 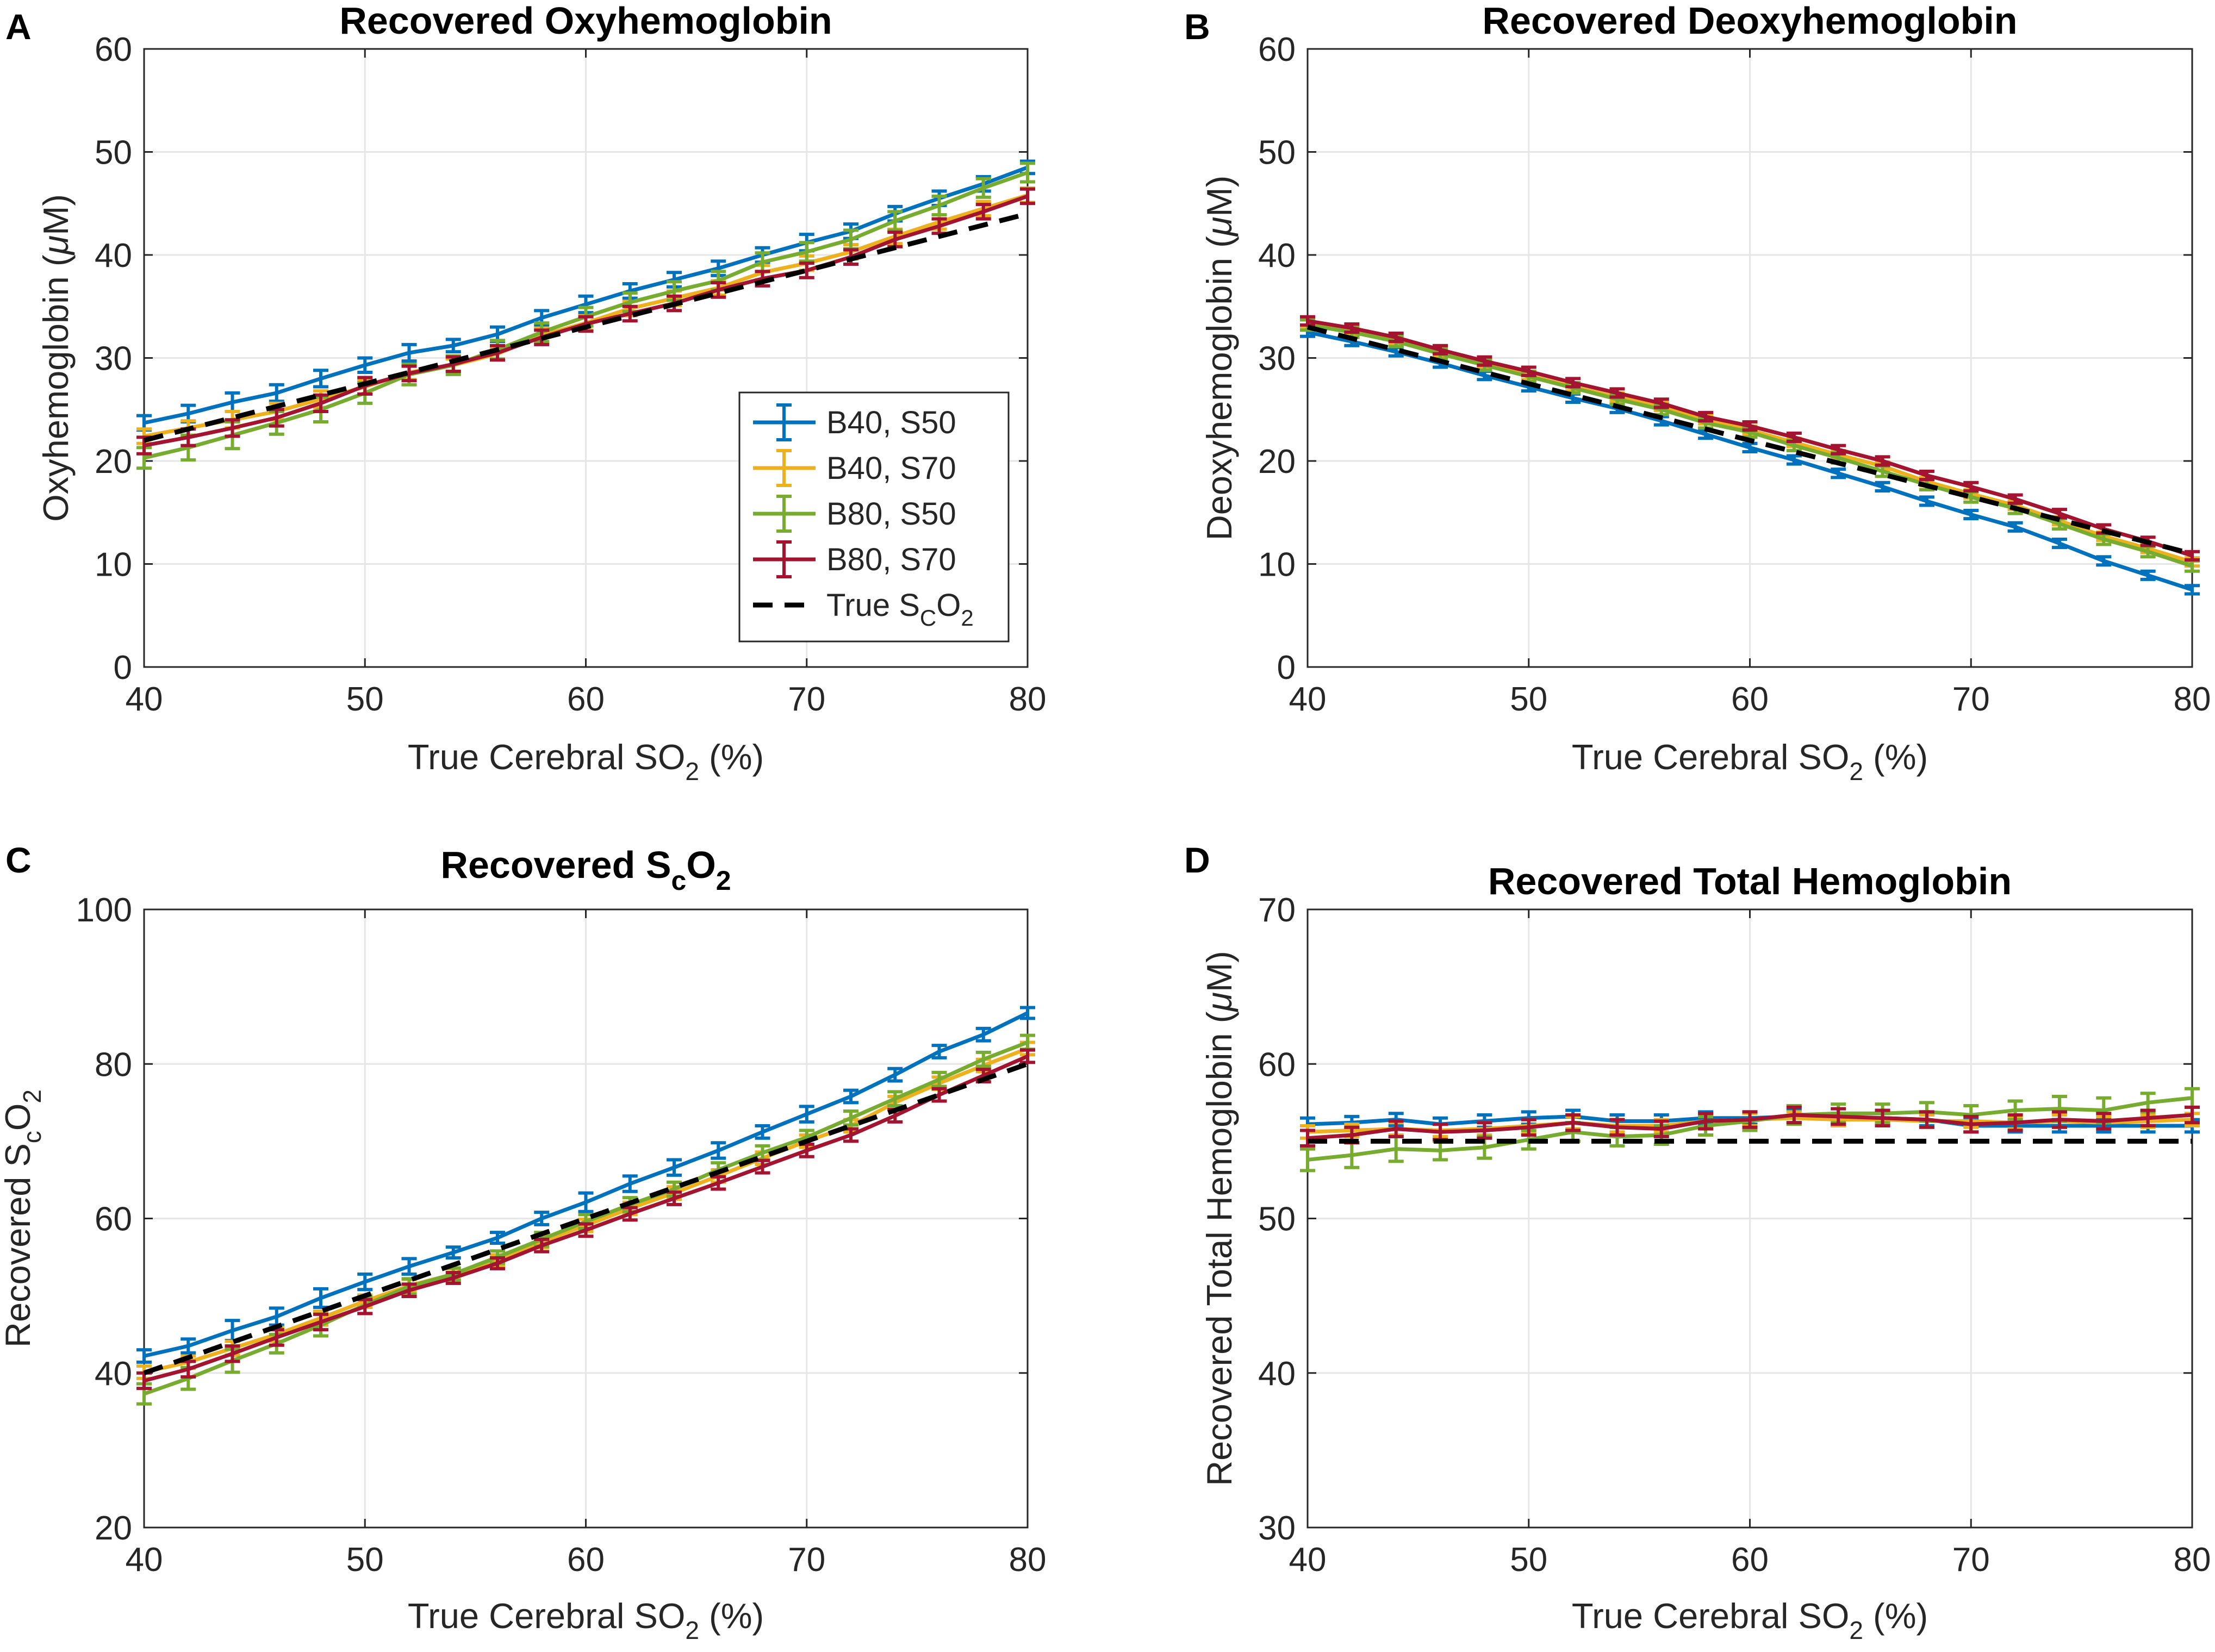 I want to click on panel-letter: D, so click(x=1197, y=860).